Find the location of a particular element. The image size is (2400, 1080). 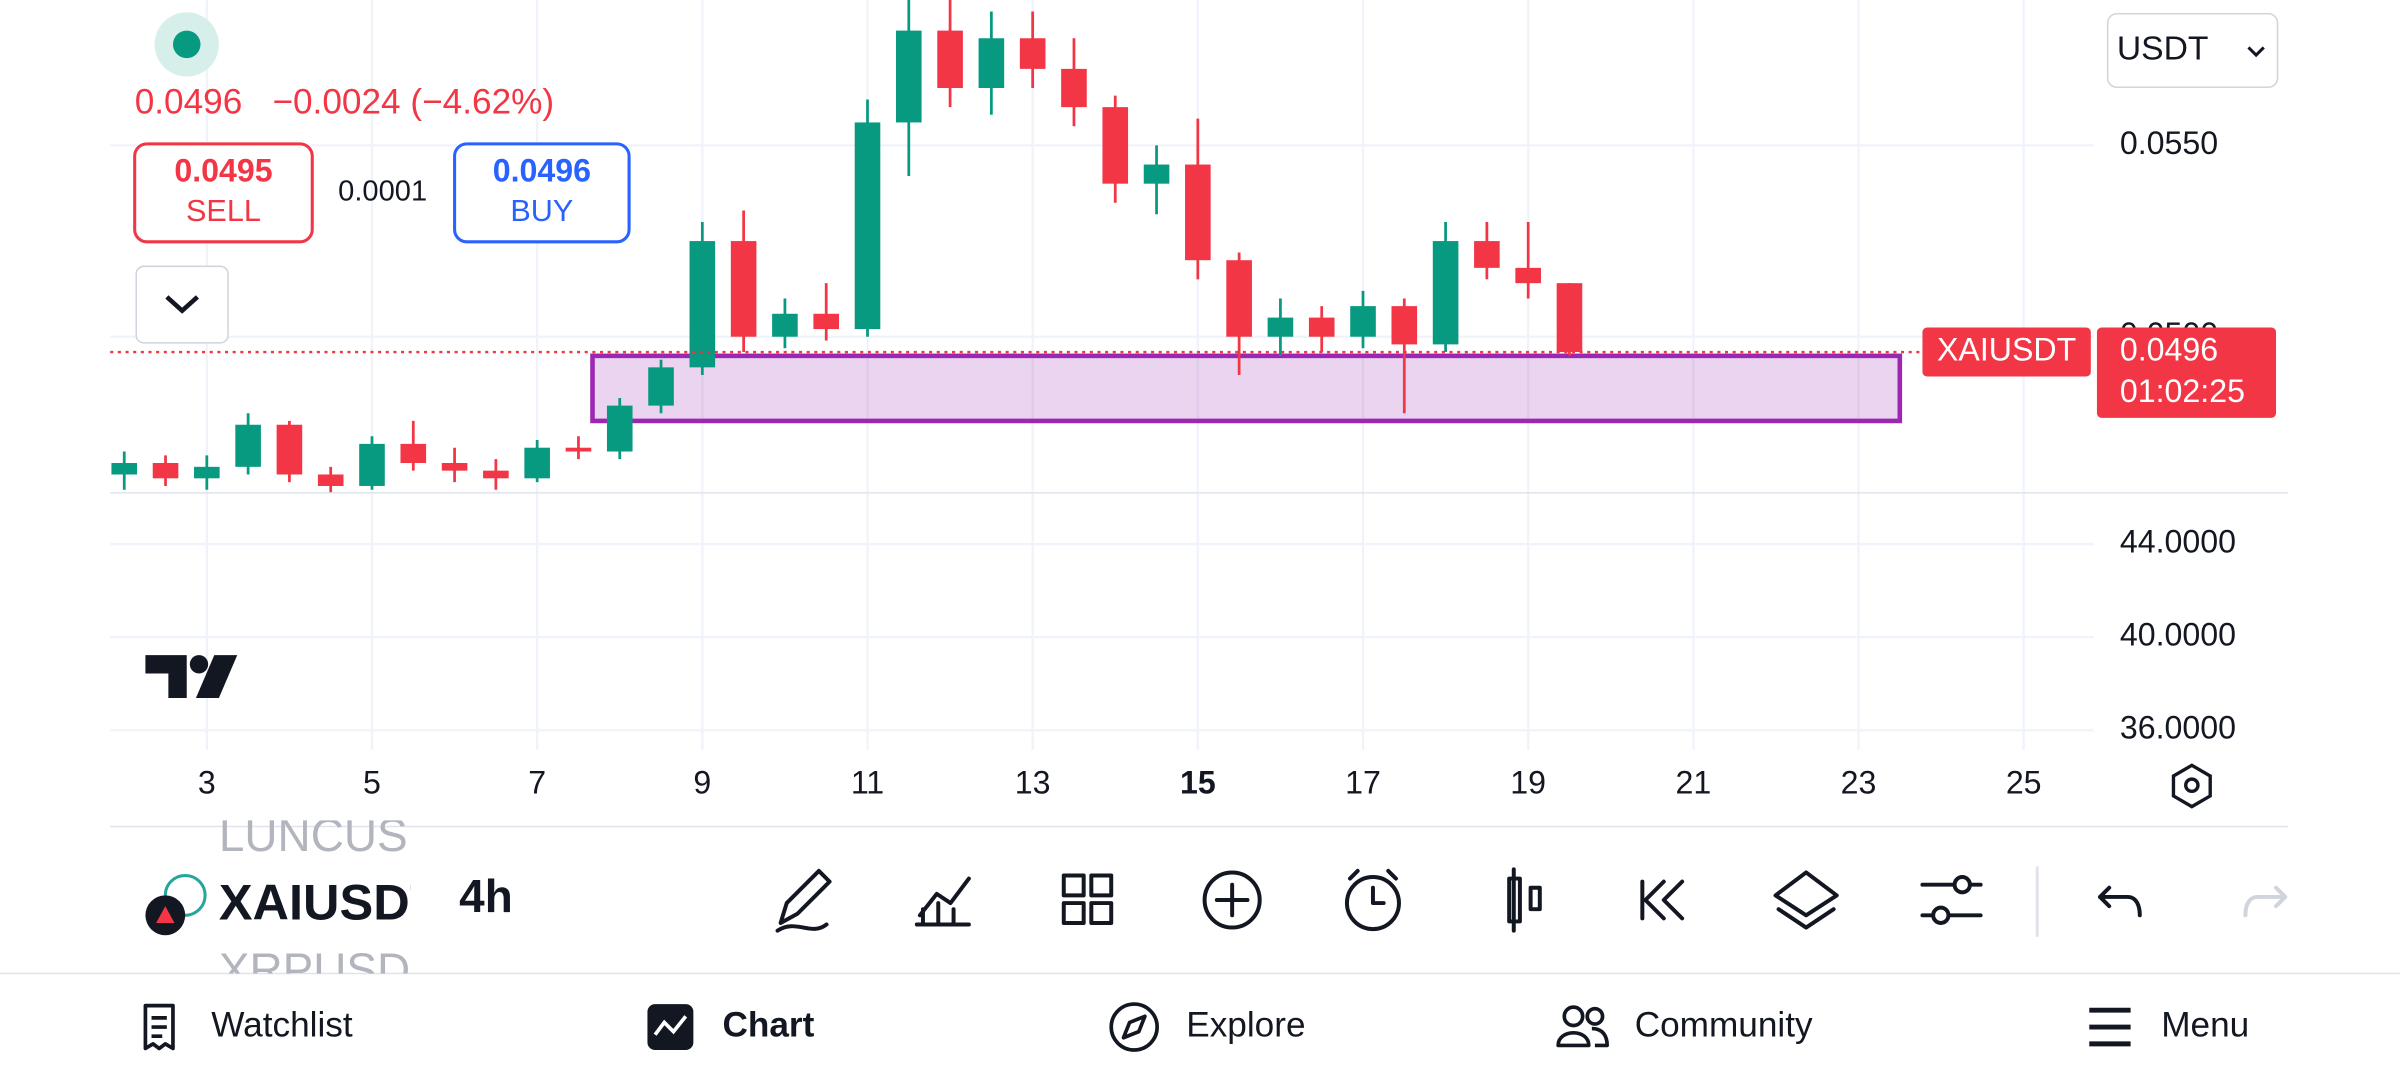

y-tick-label: 40.0000 is located at coordinates (2178, 635).